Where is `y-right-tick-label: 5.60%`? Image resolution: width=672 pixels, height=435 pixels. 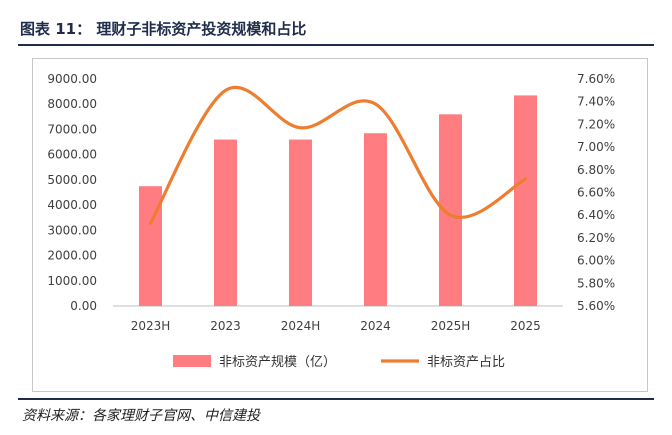
y-right-tick-label: 5.60% is located at coordinates (596, 306).